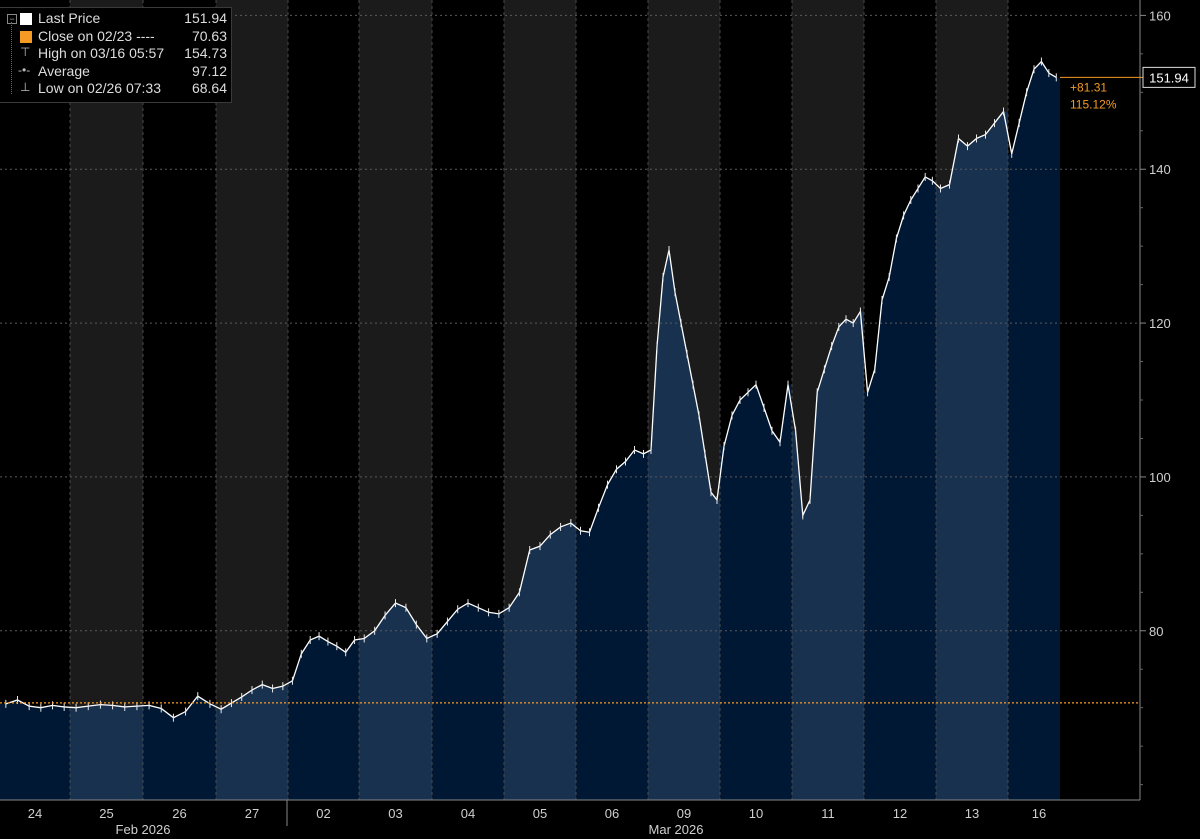 The height and width of the screenshot is (839, 1200). What do you see at coordinates (35, 813) in the screenshot?
I see `x-axis-tick-label: 24` at bounding box center [35, 813].